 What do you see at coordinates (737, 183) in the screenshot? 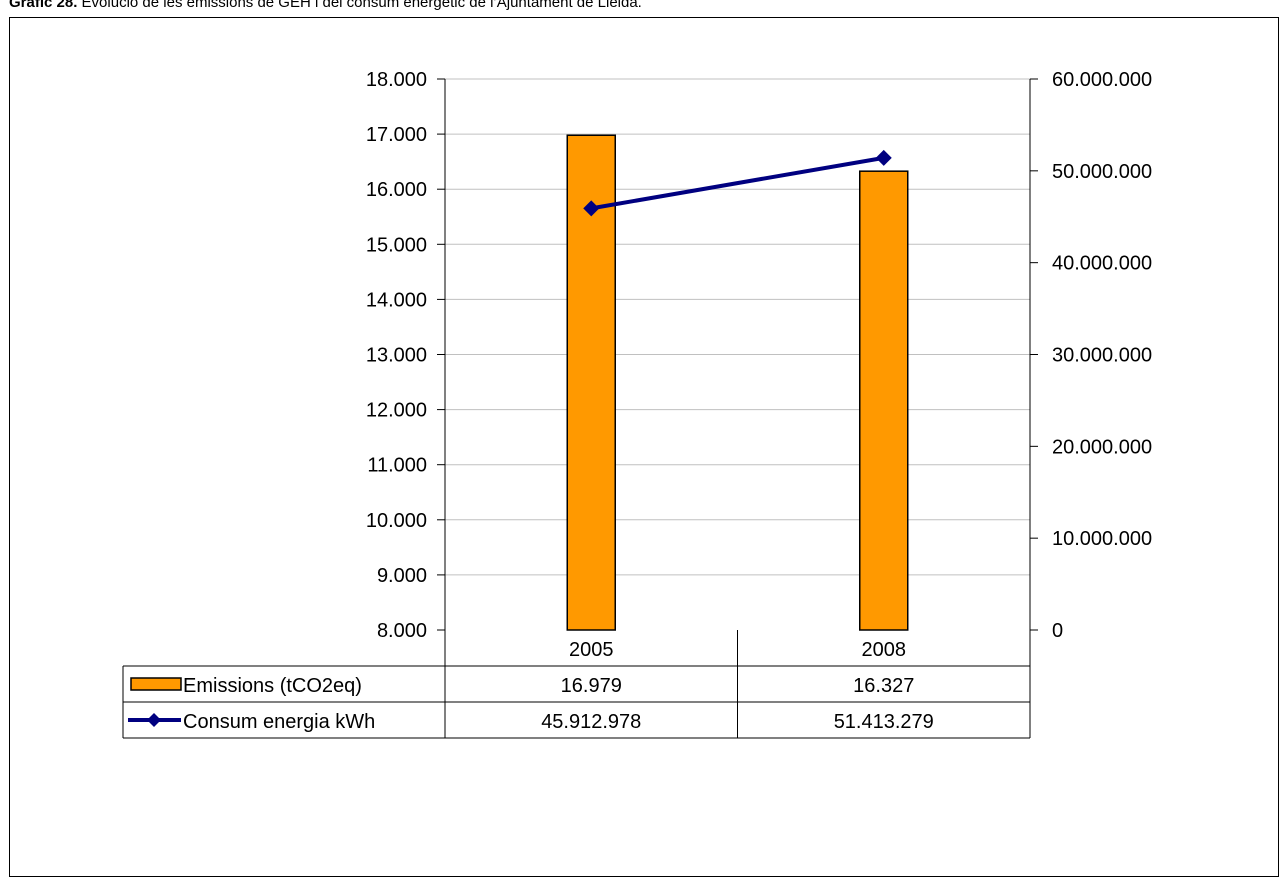
I see `line-consum-energia` at bounding box center [737, 183].